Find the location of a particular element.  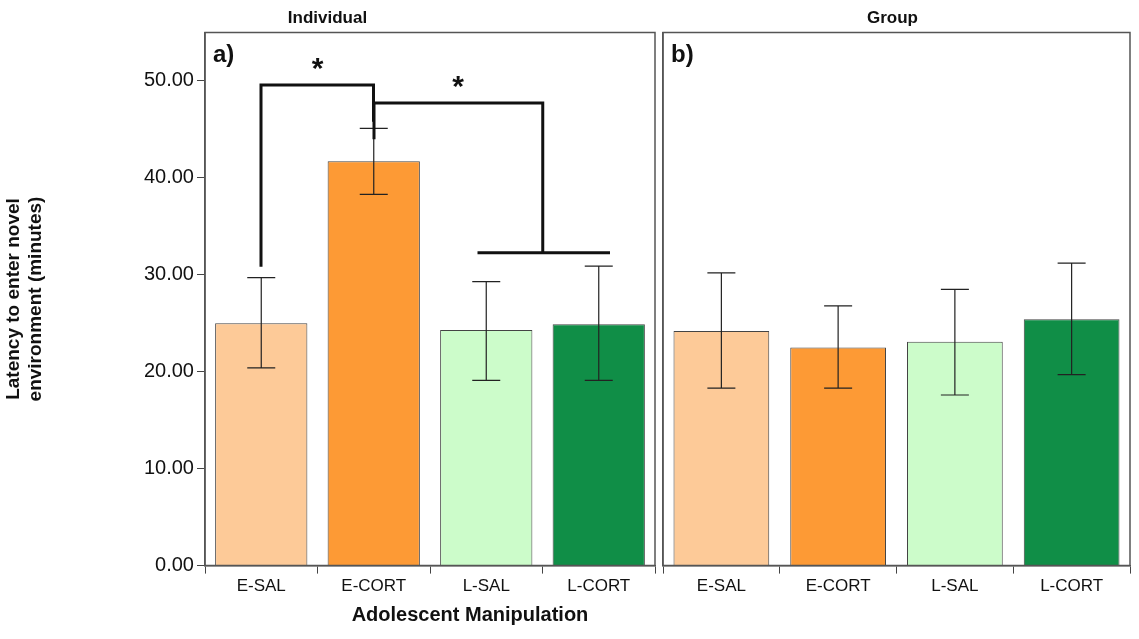

annotation: b) is located at coordinates (682, 54).